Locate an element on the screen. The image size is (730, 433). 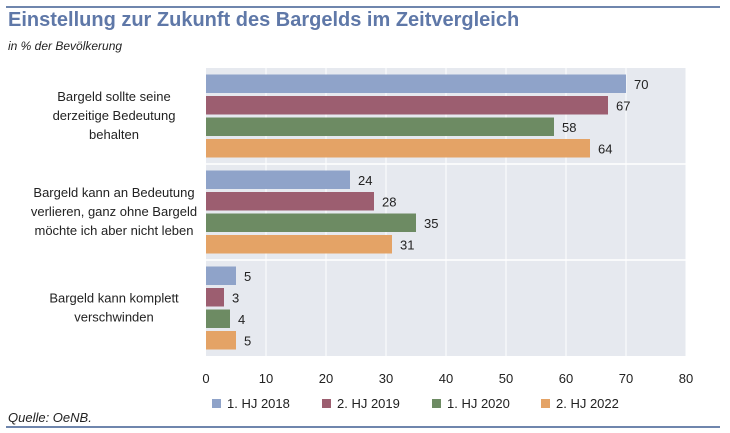
x-tick-label: 20 is located at coordinates (326, 378).